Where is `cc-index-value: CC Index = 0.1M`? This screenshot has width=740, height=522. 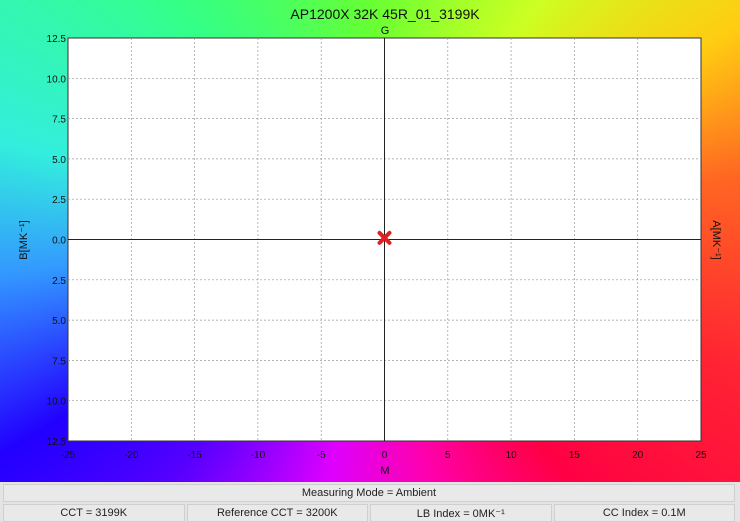
cc-index-value: CC Index = 0.1M is located at coordinates (644, 513).